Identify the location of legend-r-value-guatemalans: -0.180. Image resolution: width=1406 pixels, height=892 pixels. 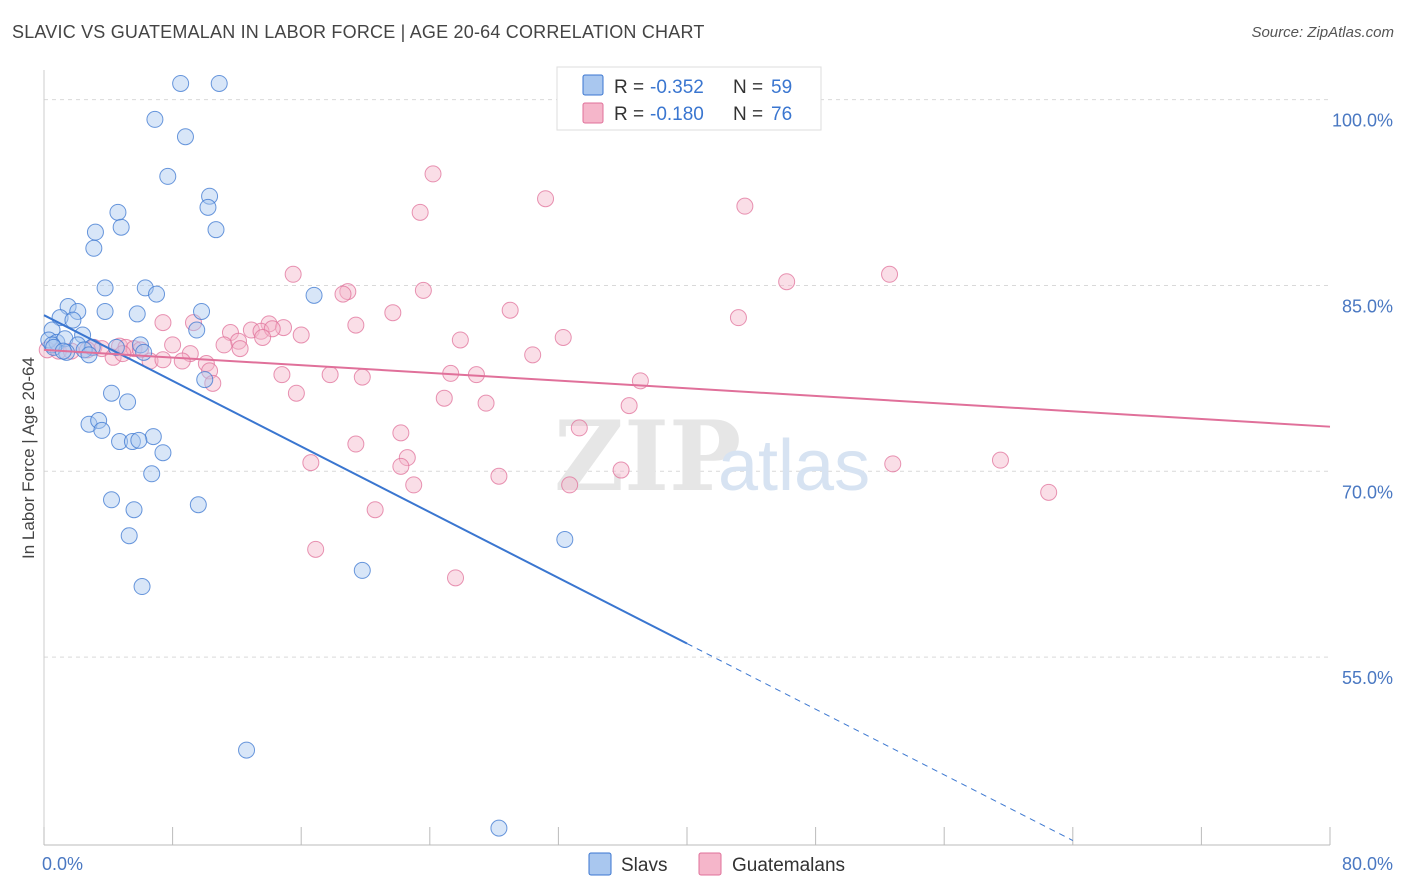
(677, 114).